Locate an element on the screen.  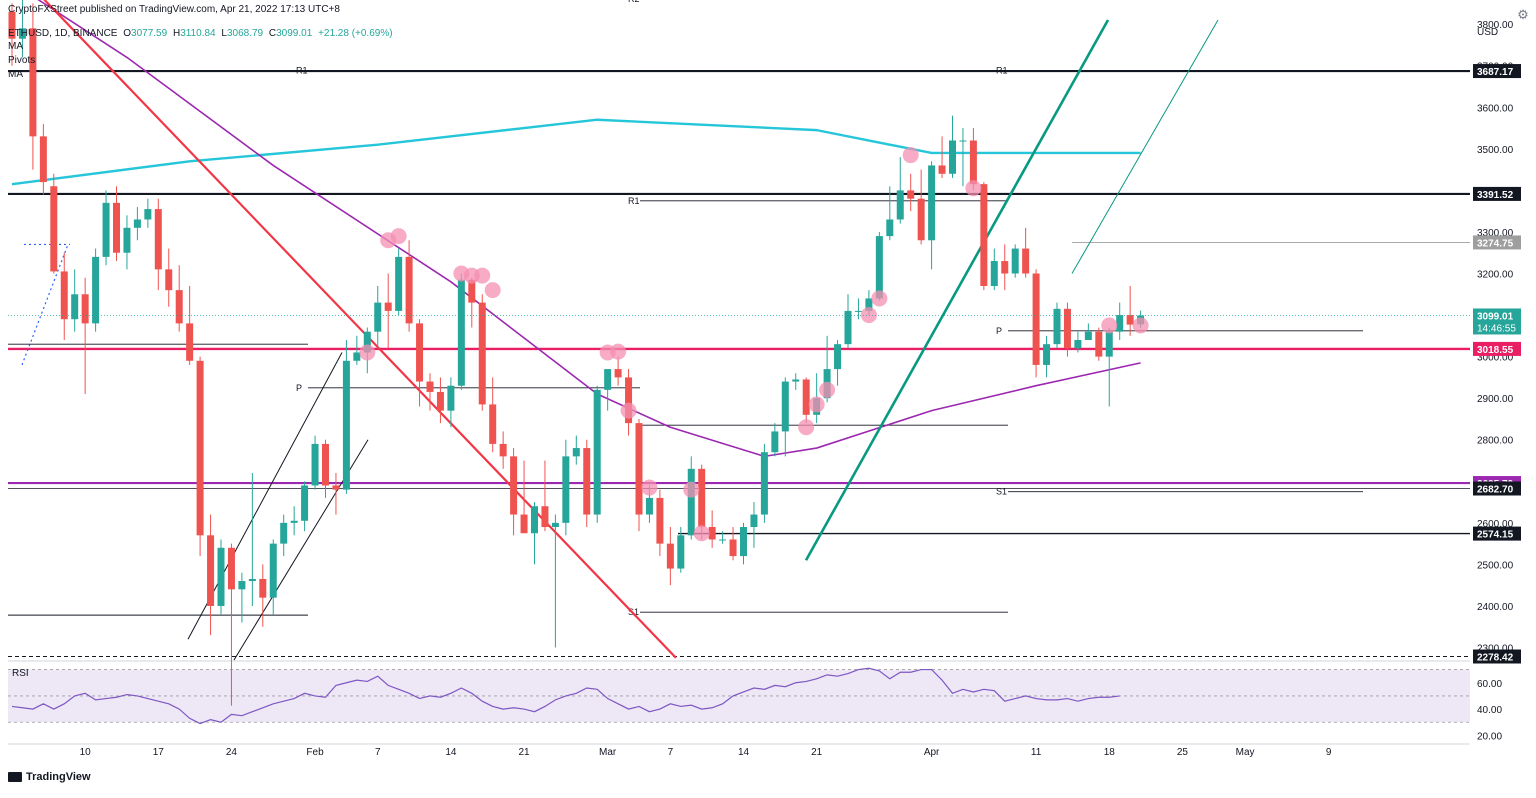
price-level-label: 3687.17 is located at coordinates (1495, 72).